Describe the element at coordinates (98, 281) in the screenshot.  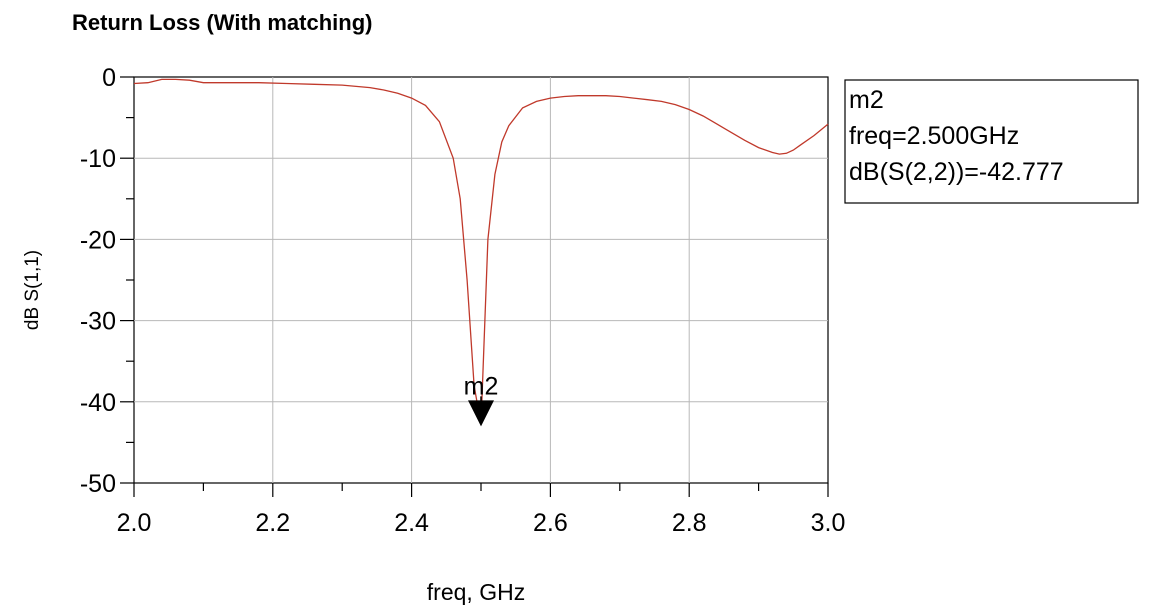
I see `y-tick-labels: 0 -10 -20 -30 -40 -50` at that location.